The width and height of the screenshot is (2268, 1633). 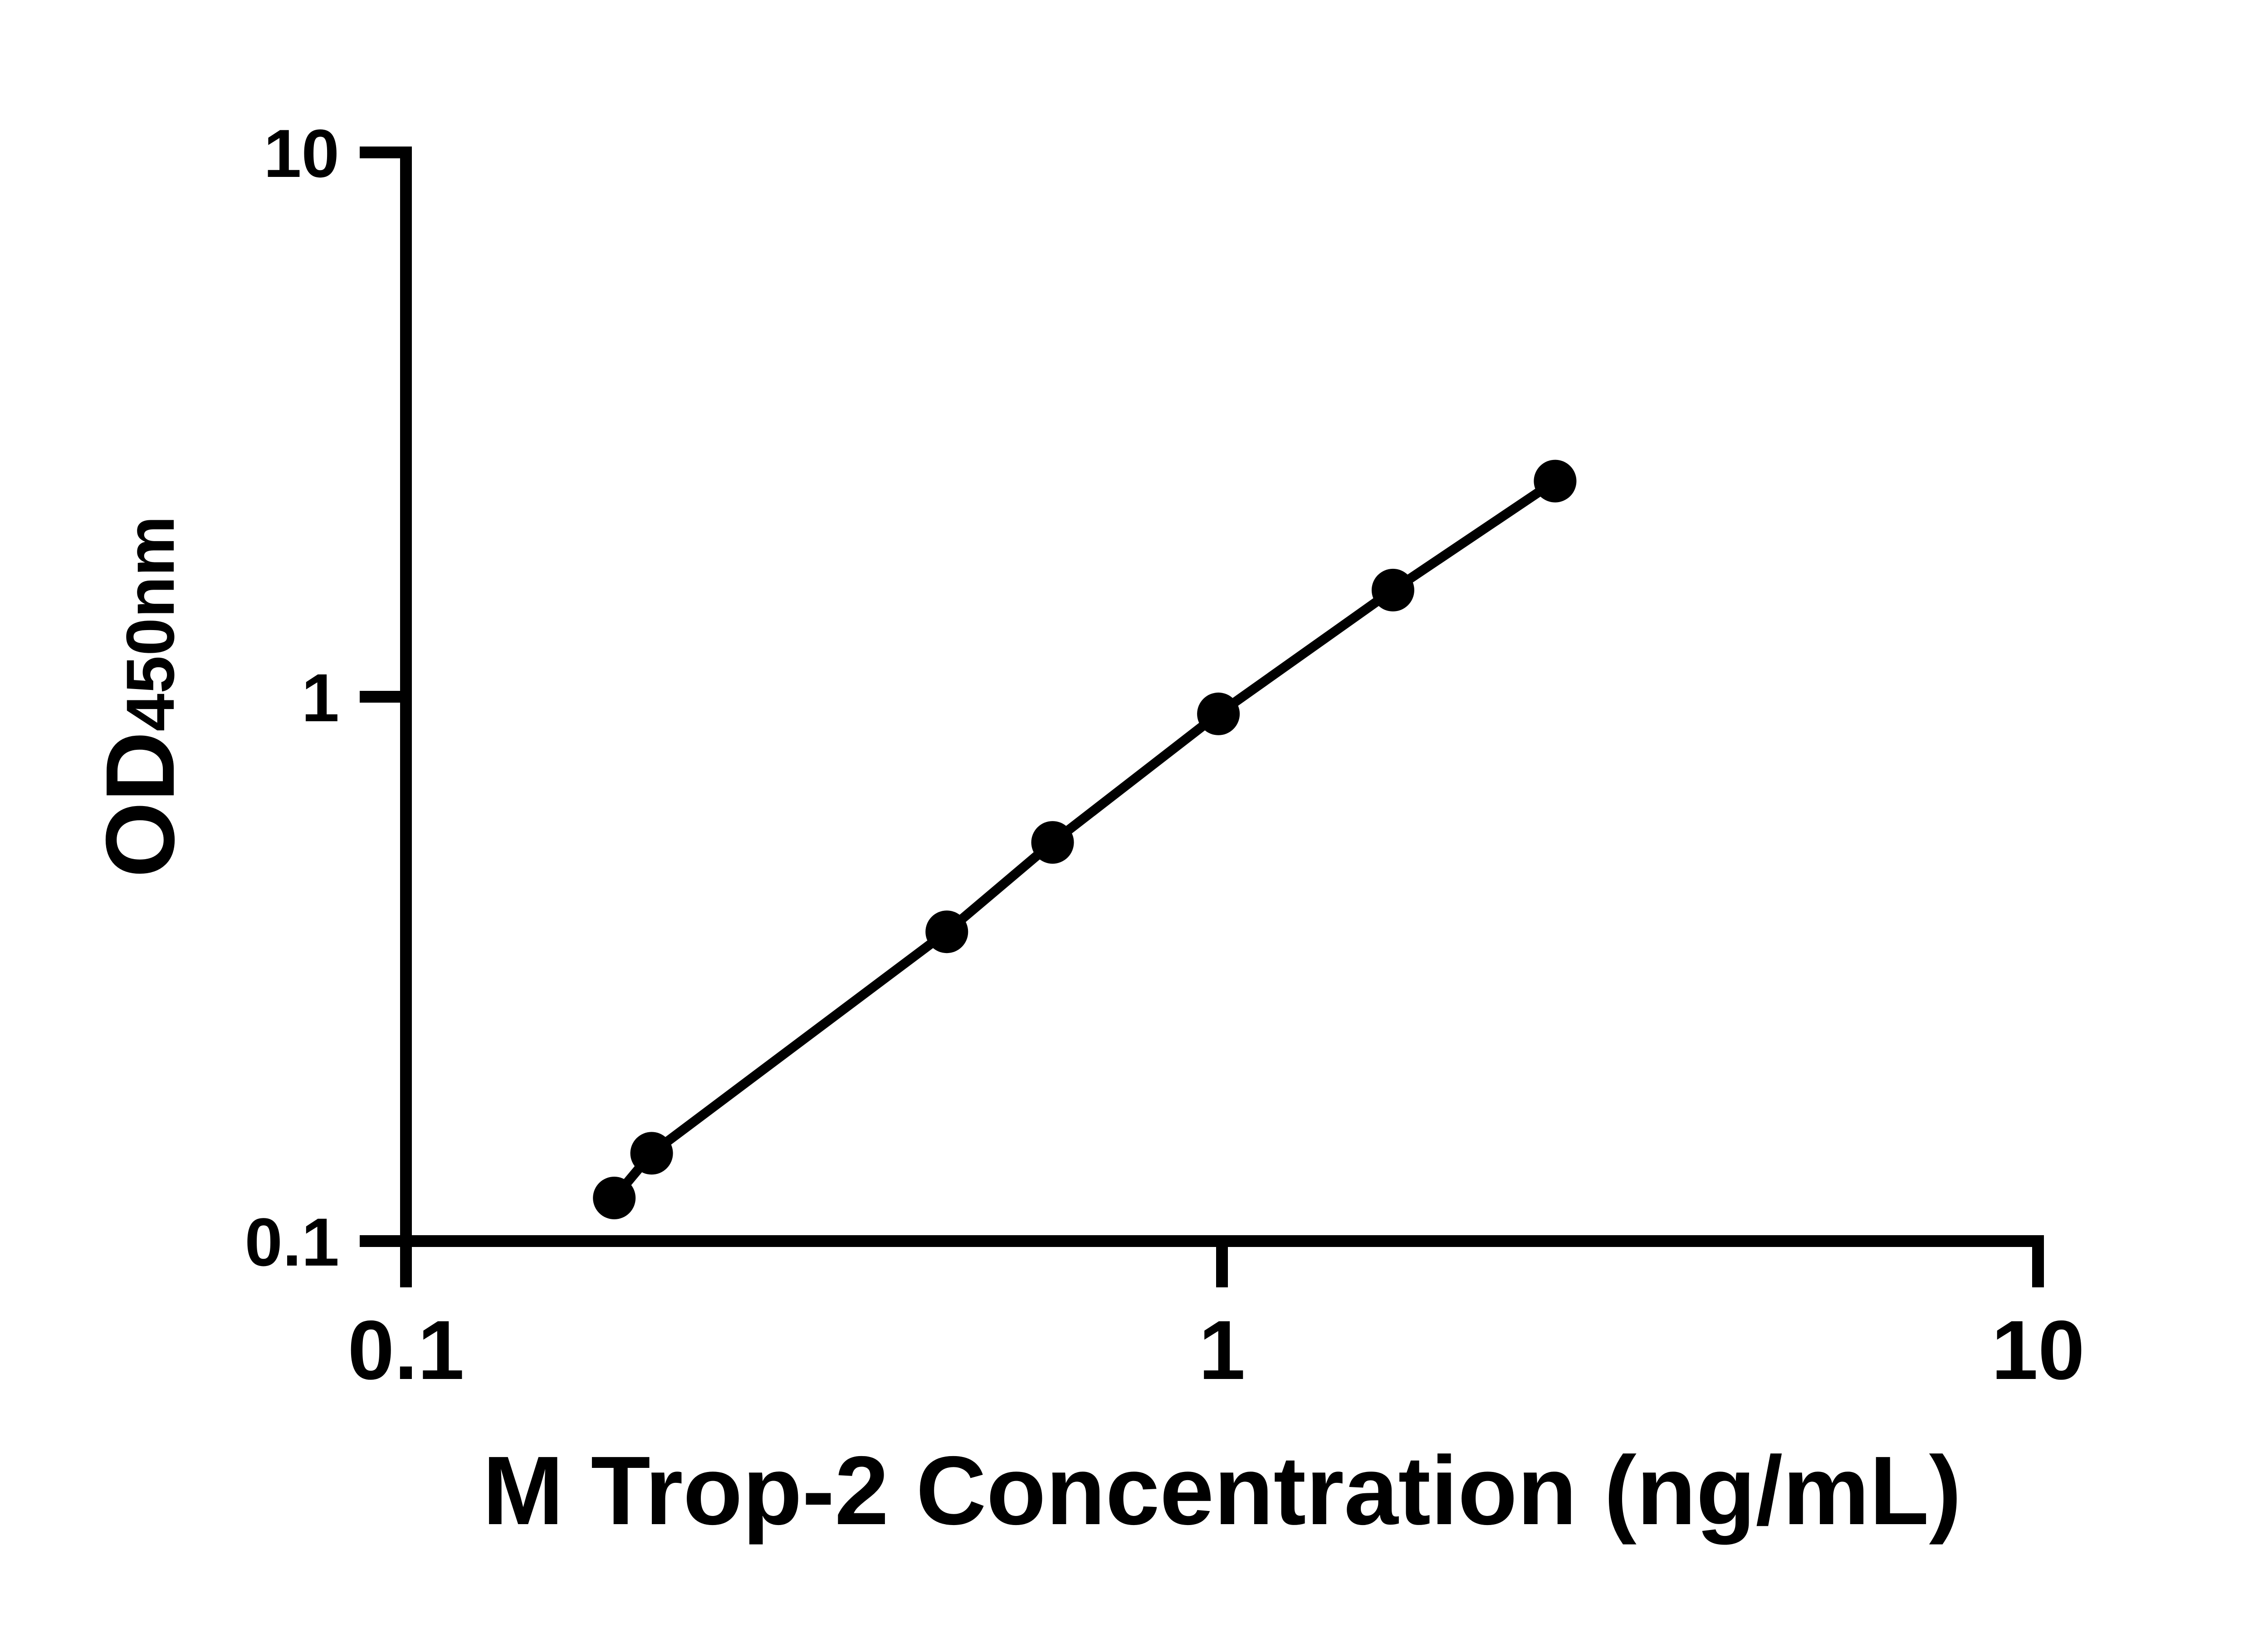 I want to click on y-axis-title-subscript: 450nm, so click(x=150, y=623).